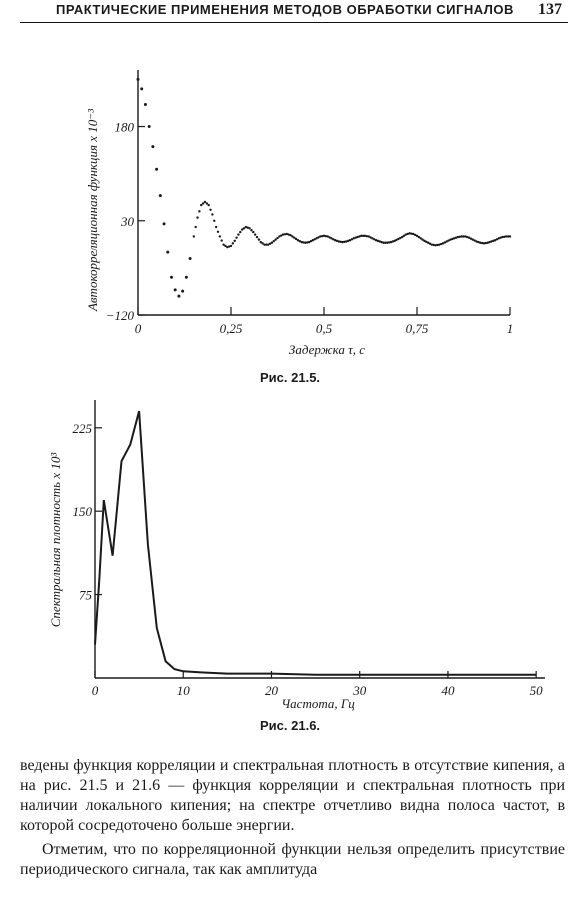 The width and height of the screenshot is (586, 900). I want to click on page-number: 137, so click(550, 9).